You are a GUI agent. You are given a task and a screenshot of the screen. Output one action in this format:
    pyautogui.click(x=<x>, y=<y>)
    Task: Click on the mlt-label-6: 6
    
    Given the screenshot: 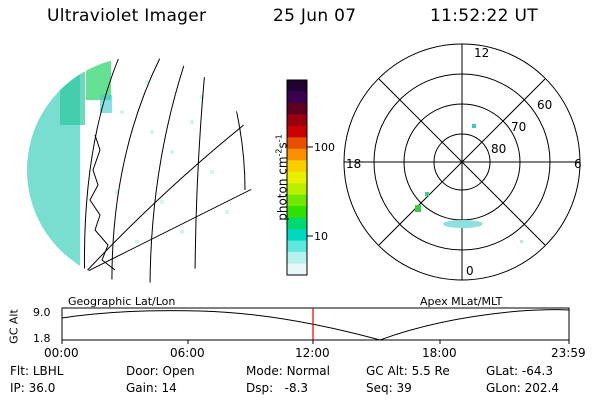 What is the action you would take?
    pyautogui.click(x=578, y=164)
    